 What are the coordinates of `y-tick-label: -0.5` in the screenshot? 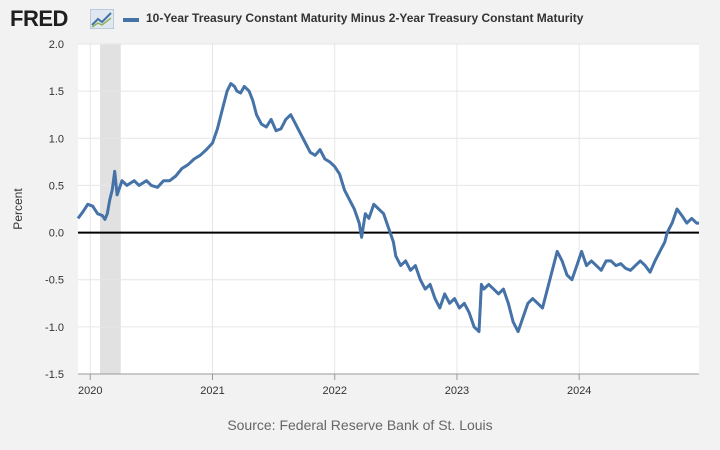 It's located at (54, 281).